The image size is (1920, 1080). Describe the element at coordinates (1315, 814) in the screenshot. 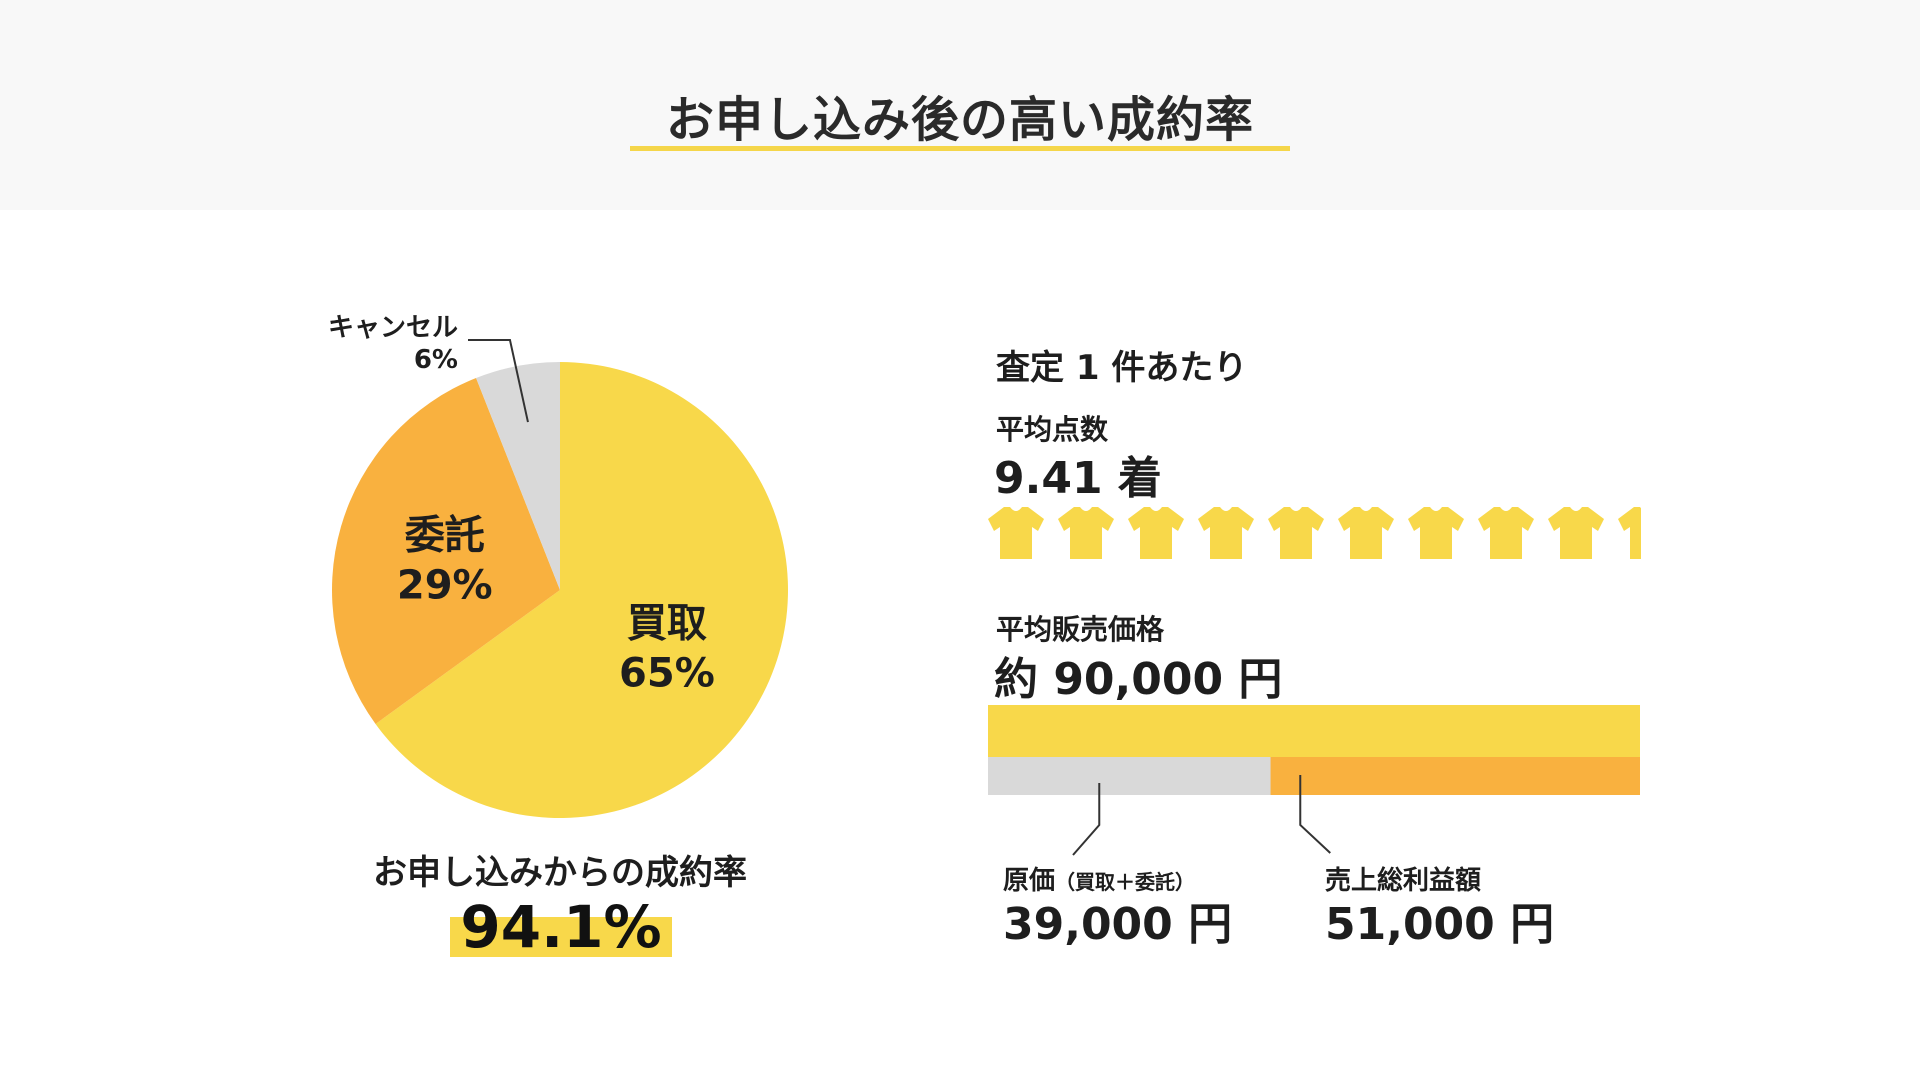

I see `profit-leader-line` at that location.